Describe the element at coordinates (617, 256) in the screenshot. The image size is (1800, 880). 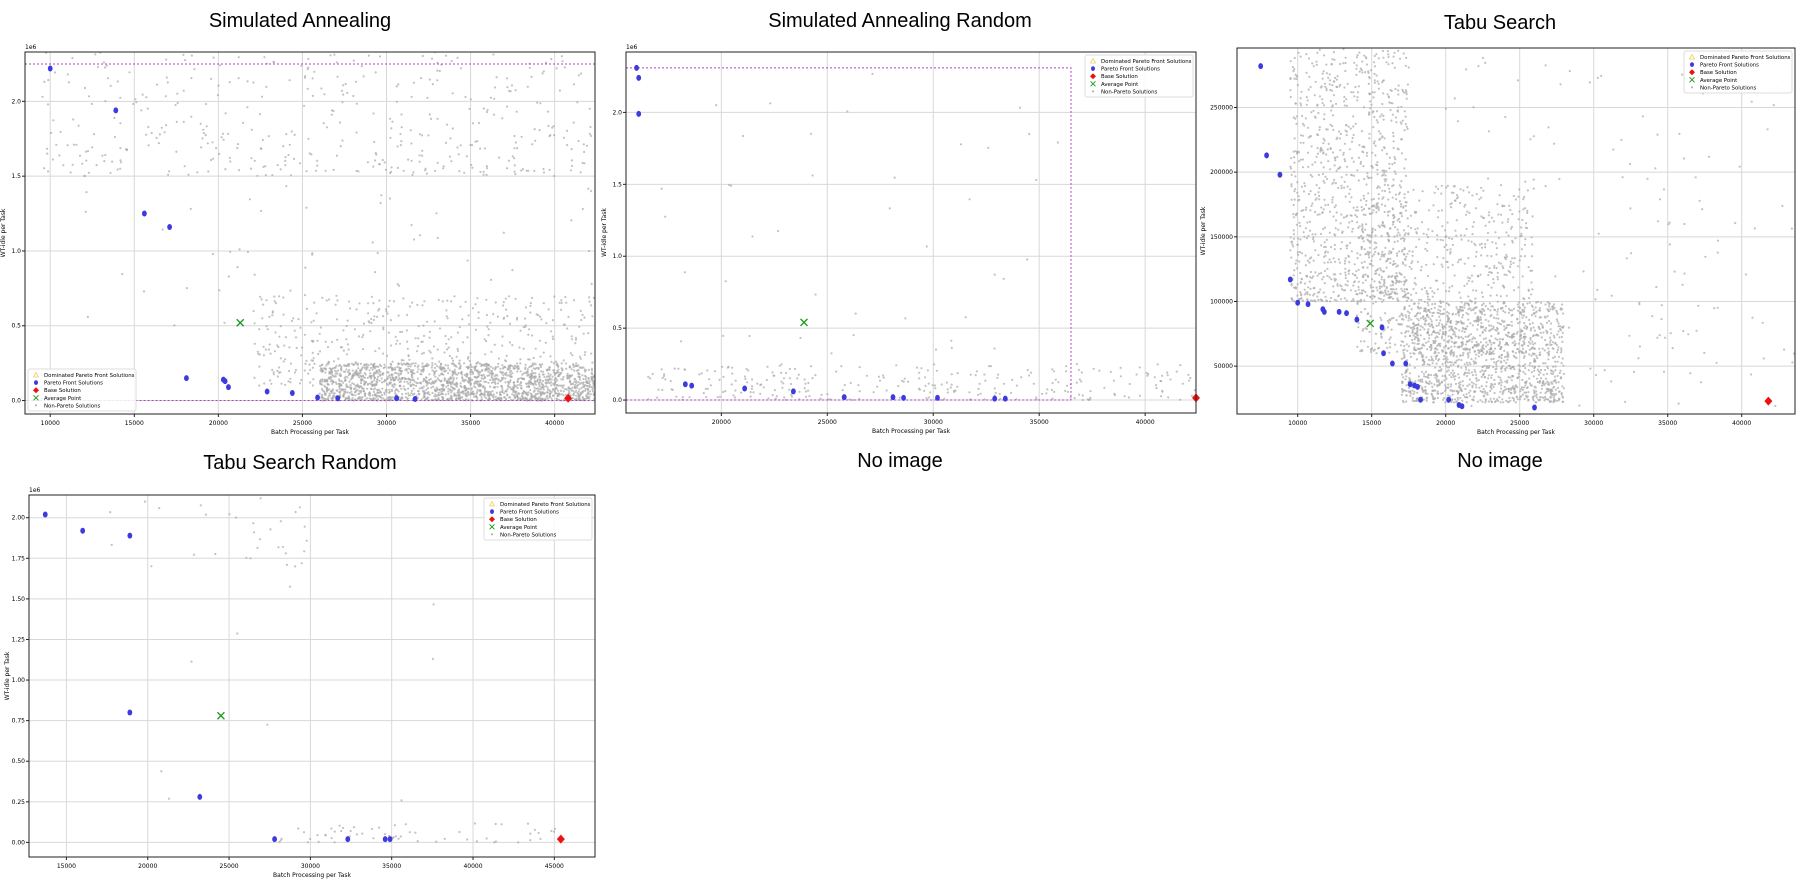
I see `y-tick-label: 1.0` at that location.